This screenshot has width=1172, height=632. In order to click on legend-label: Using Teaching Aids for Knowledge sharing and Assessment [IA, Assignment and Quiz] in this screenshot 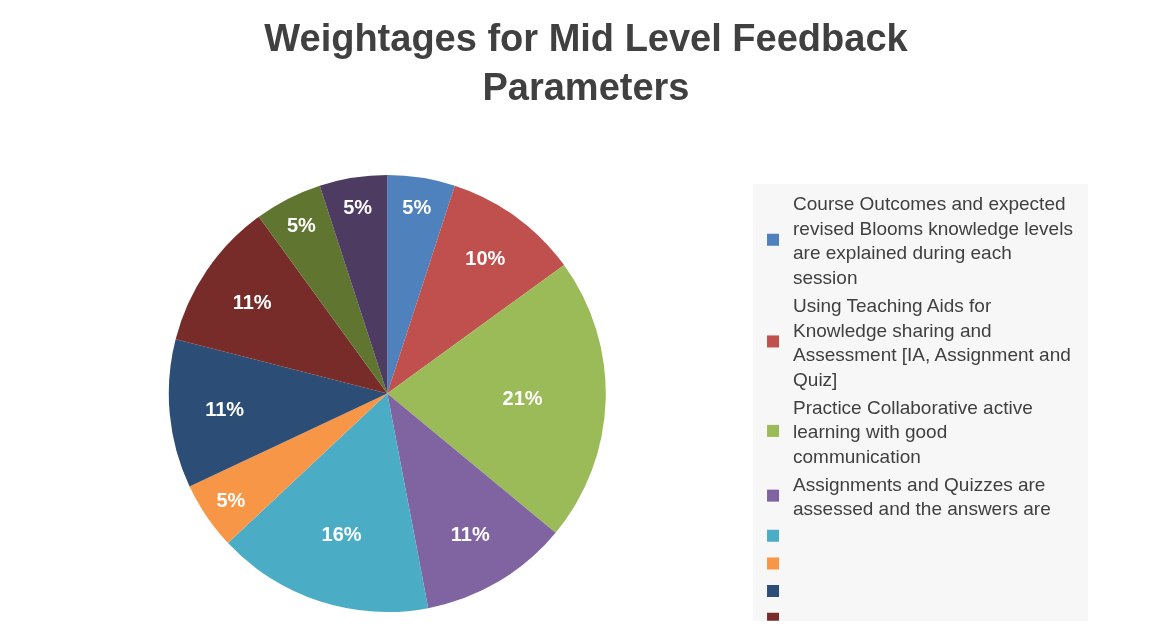, I will do `click(932, 342)`.